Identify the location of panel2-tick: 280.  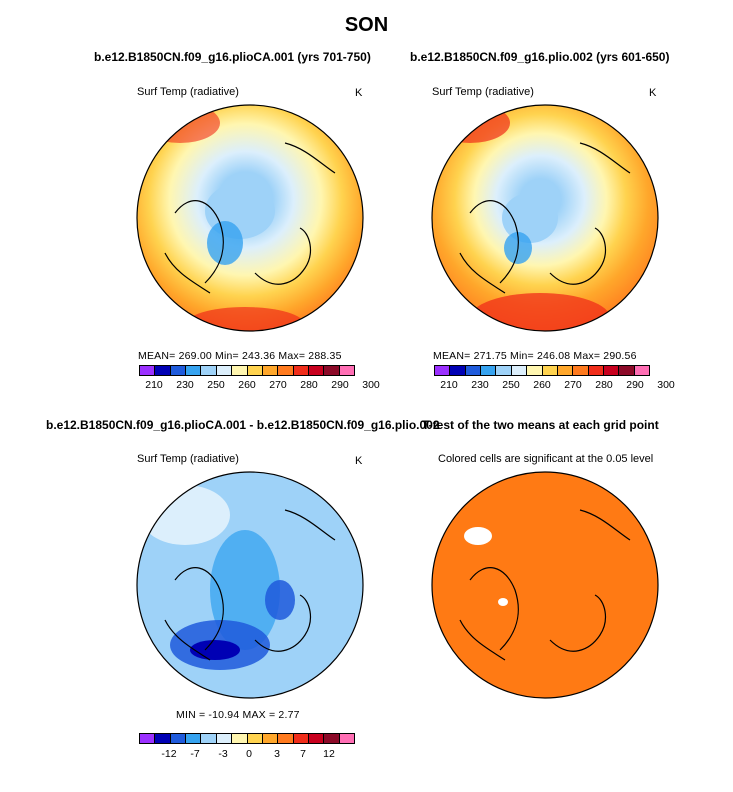
(604, 385).